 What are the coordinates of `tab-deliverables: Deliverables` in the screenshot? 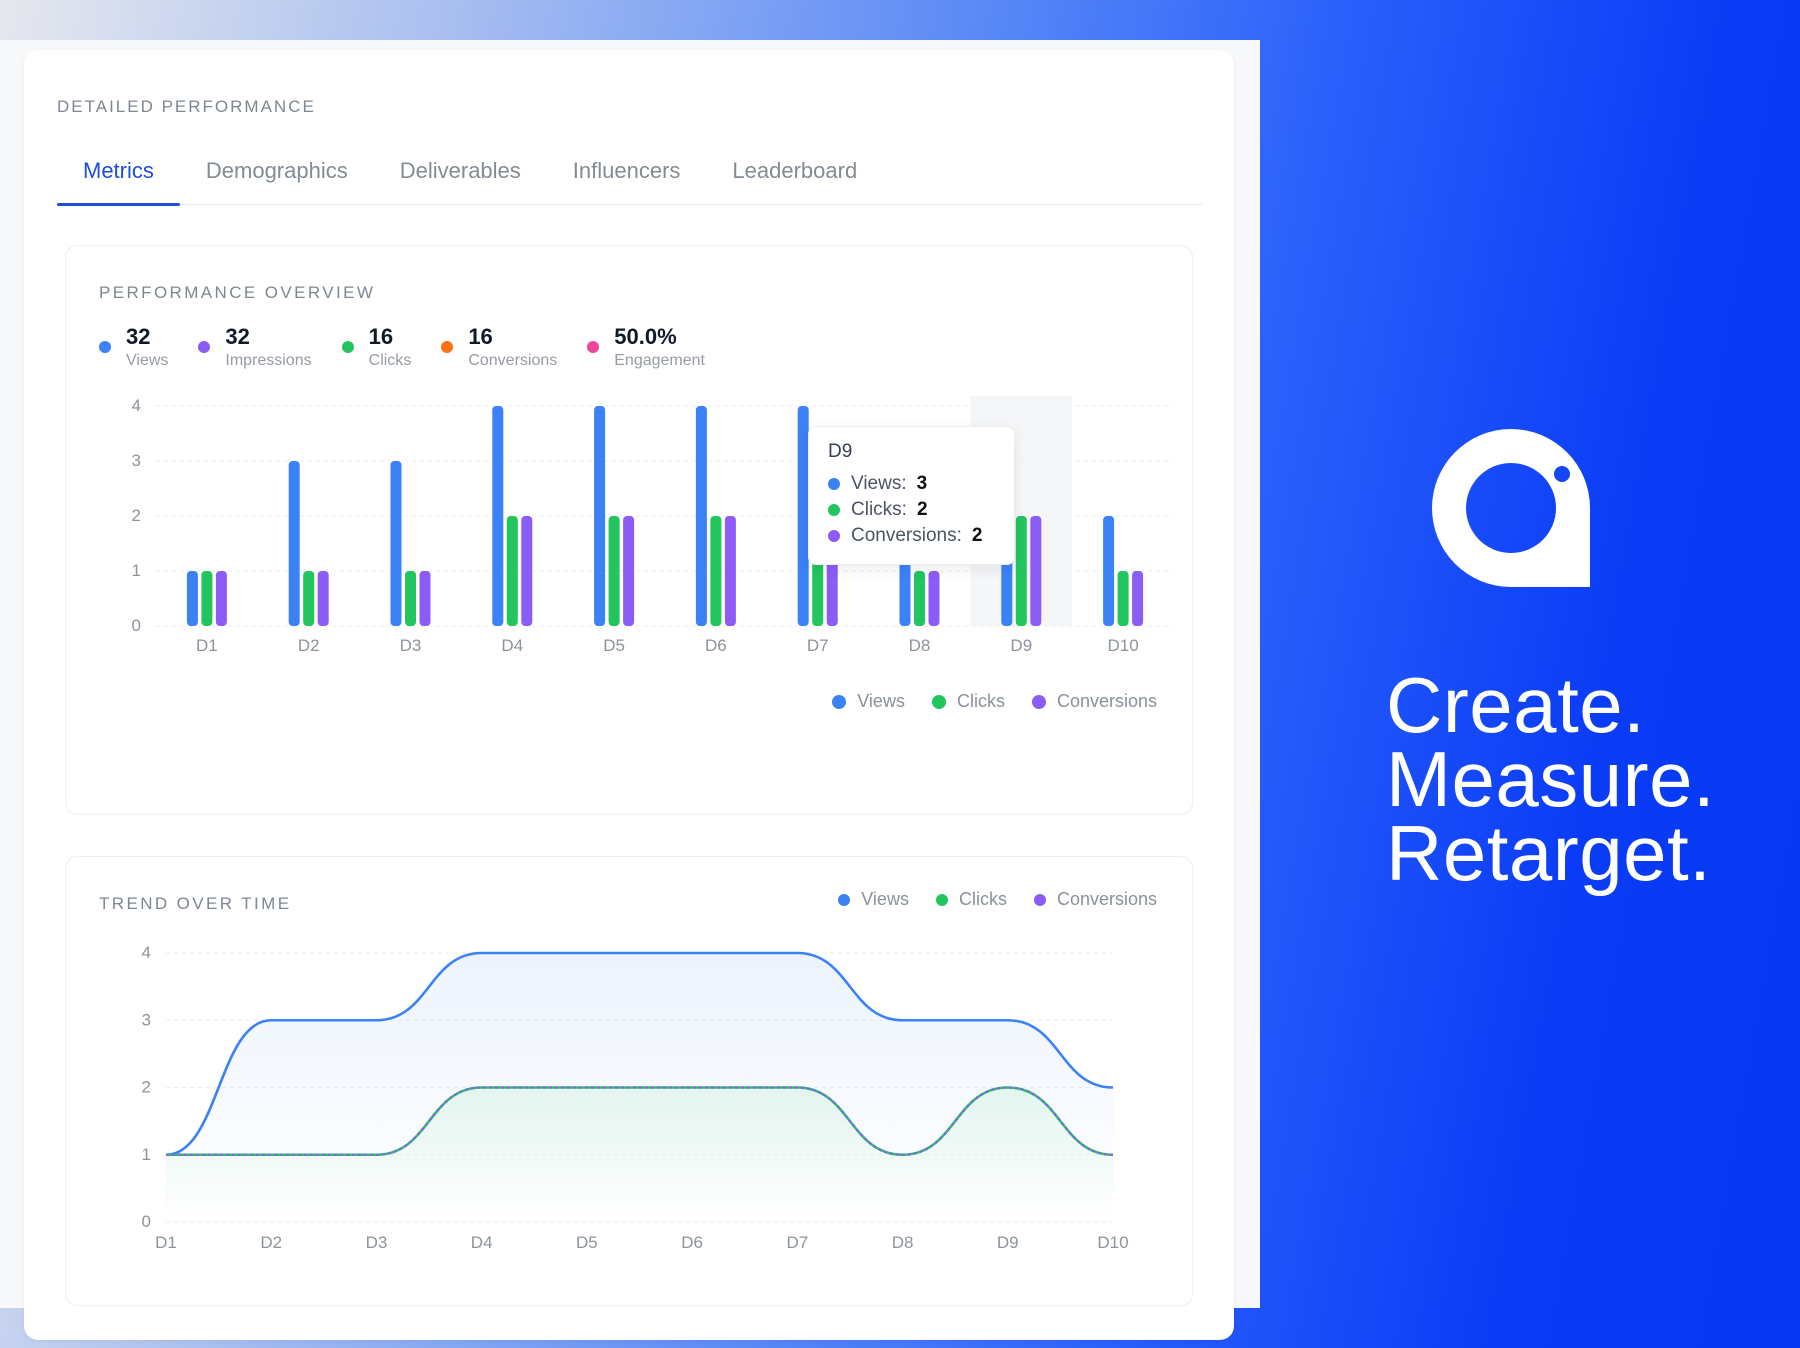 It's located at (460, 170).